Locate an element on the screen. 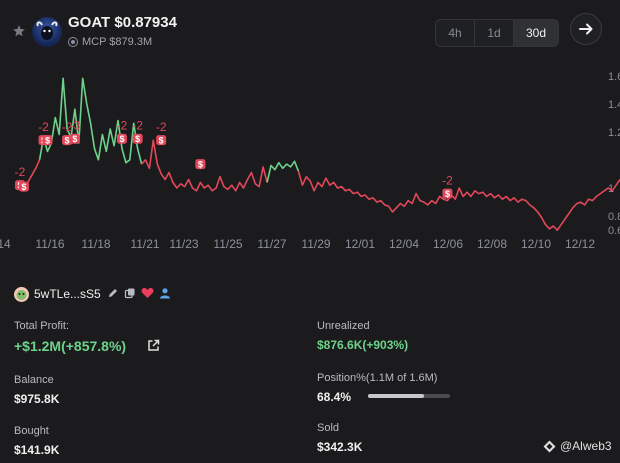 This screenshot has height=463, width=620. unrealized-value: $876.6K(+903%) is located at coordinates (363, 345).